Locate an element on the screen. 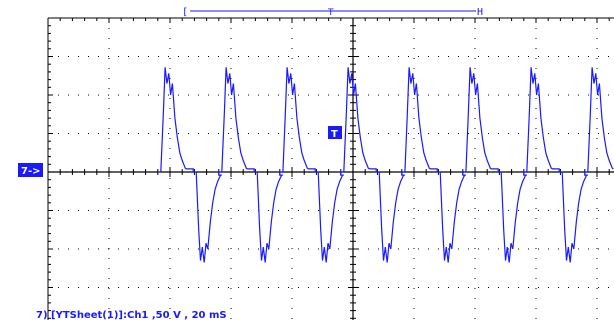 The image size is (614, 320). channel-marker-label: 7-> is located at coordinates (31, 171).